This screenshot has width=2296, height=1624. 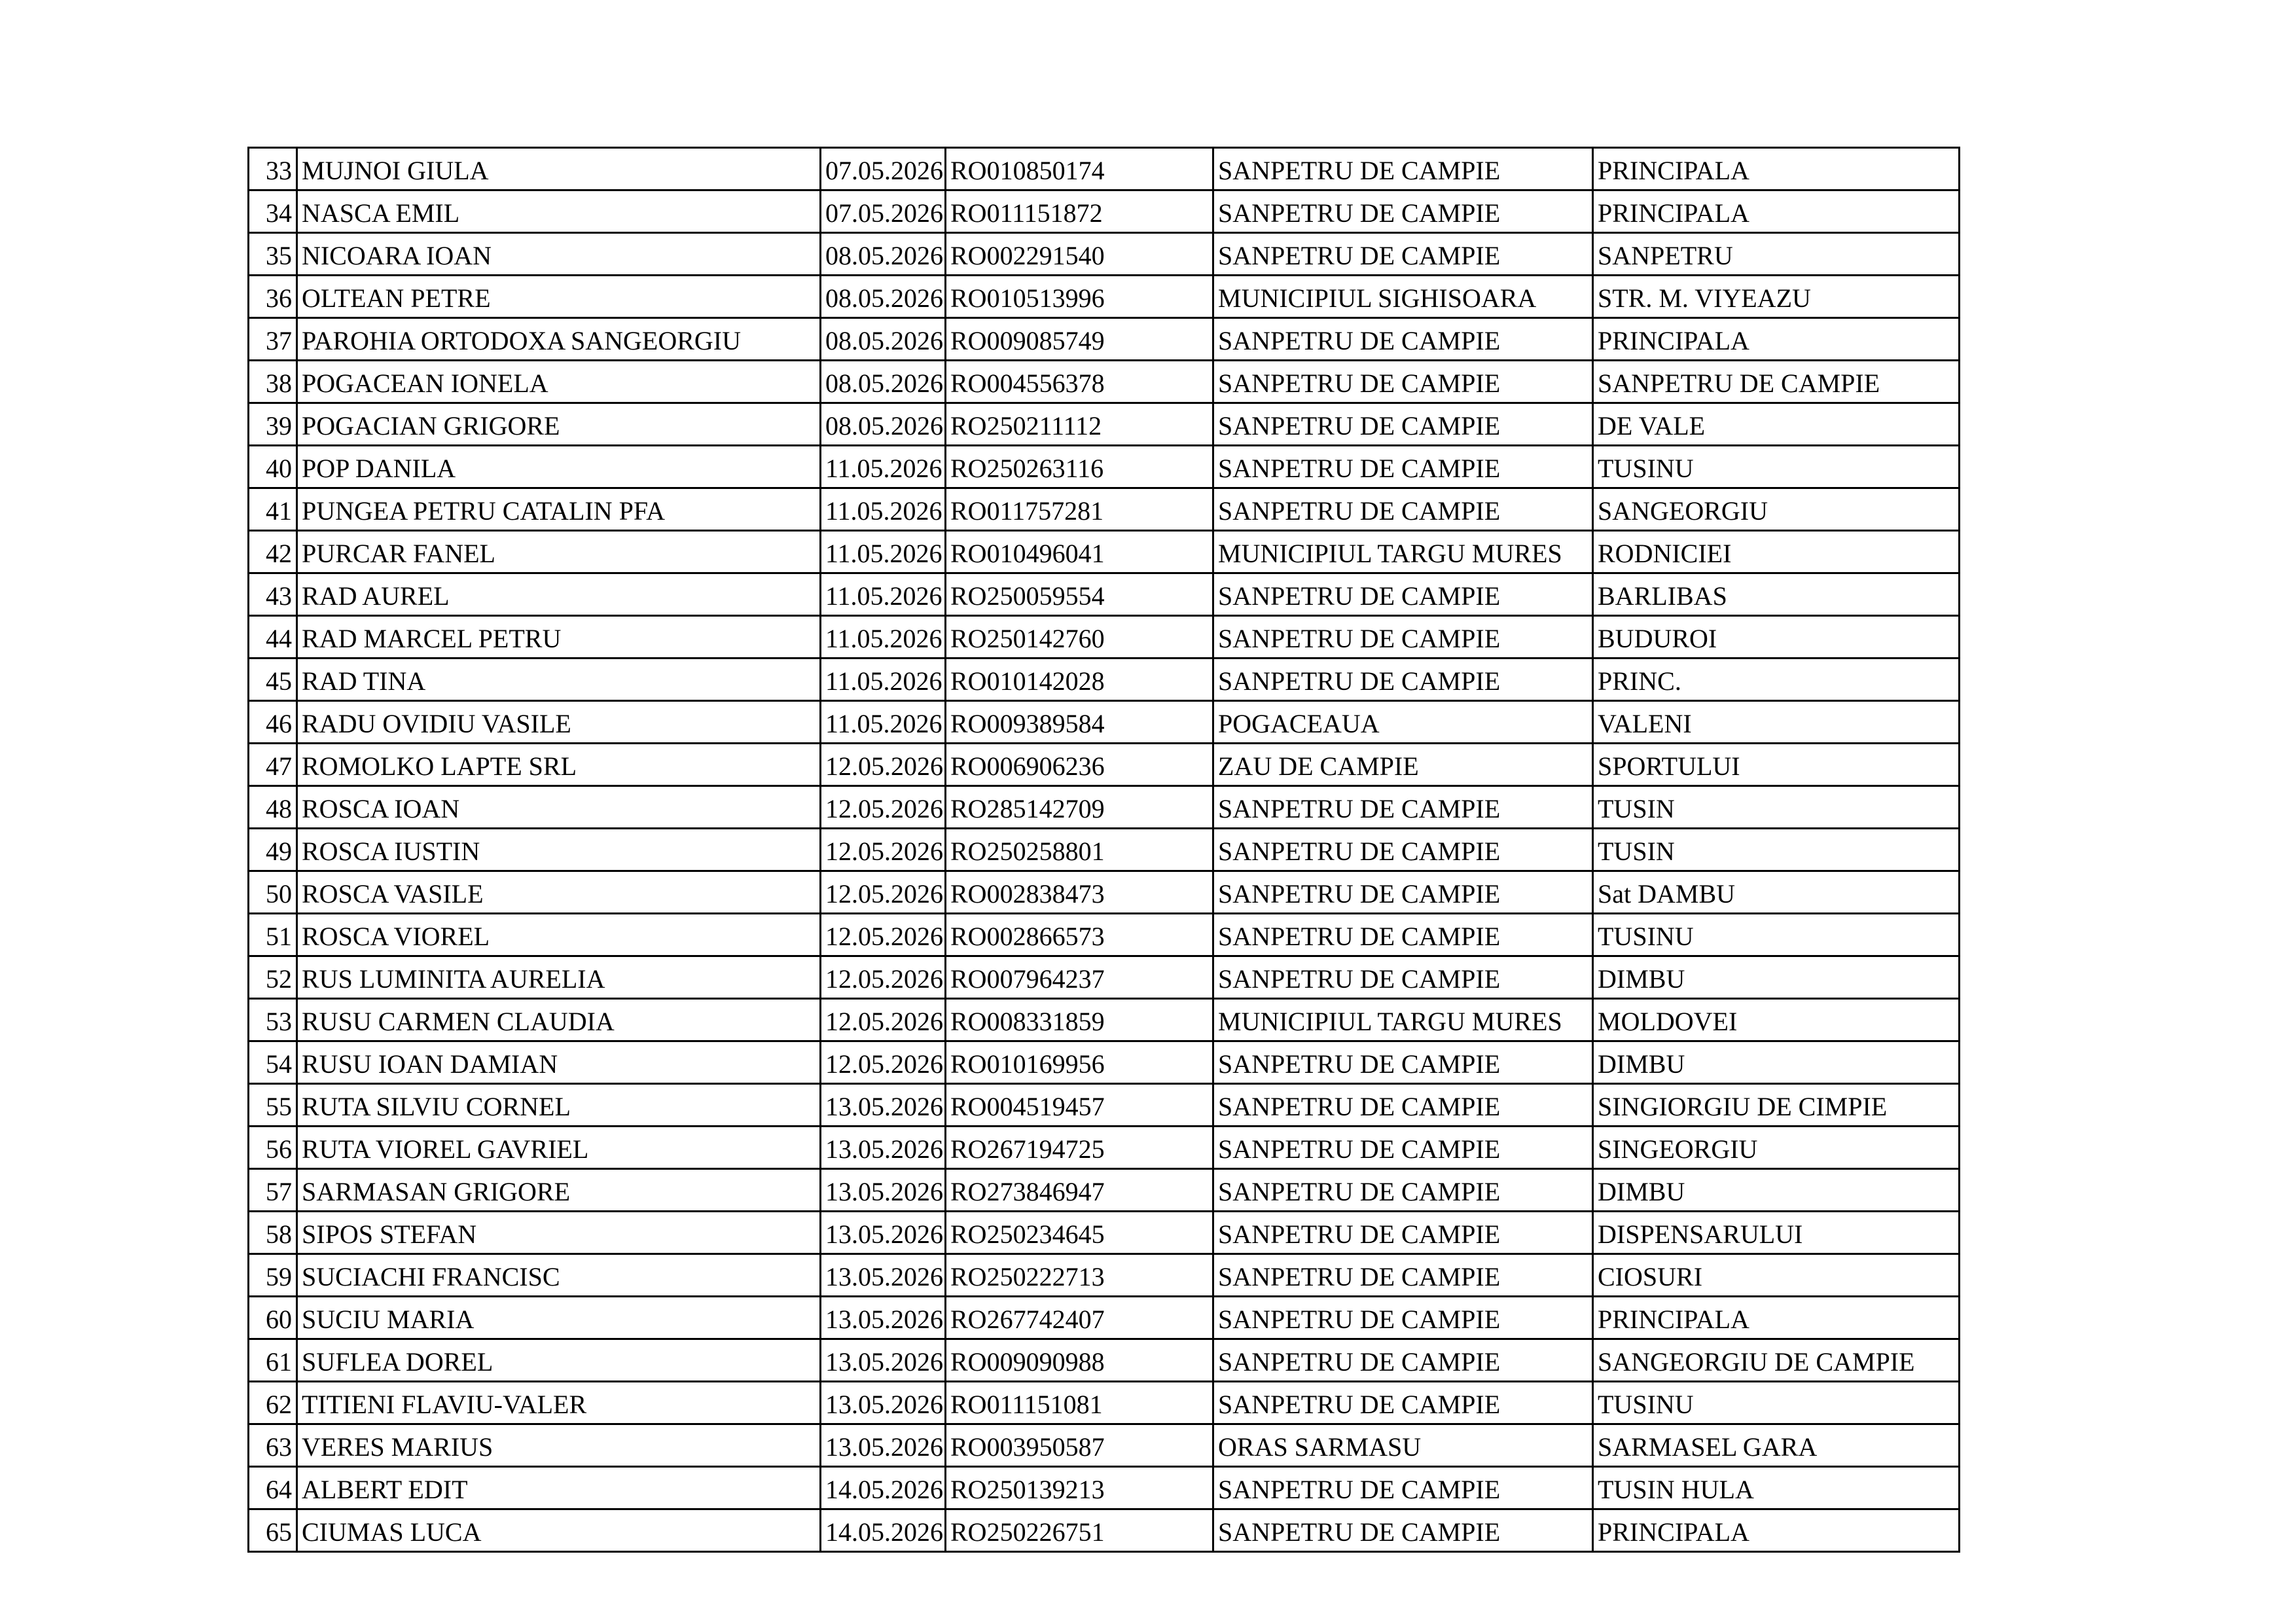 What do you see at coordinates (558, 552) in the screenshot?
I see `cell-name: PURCAR FANEL` at bounding box center [558, 552].